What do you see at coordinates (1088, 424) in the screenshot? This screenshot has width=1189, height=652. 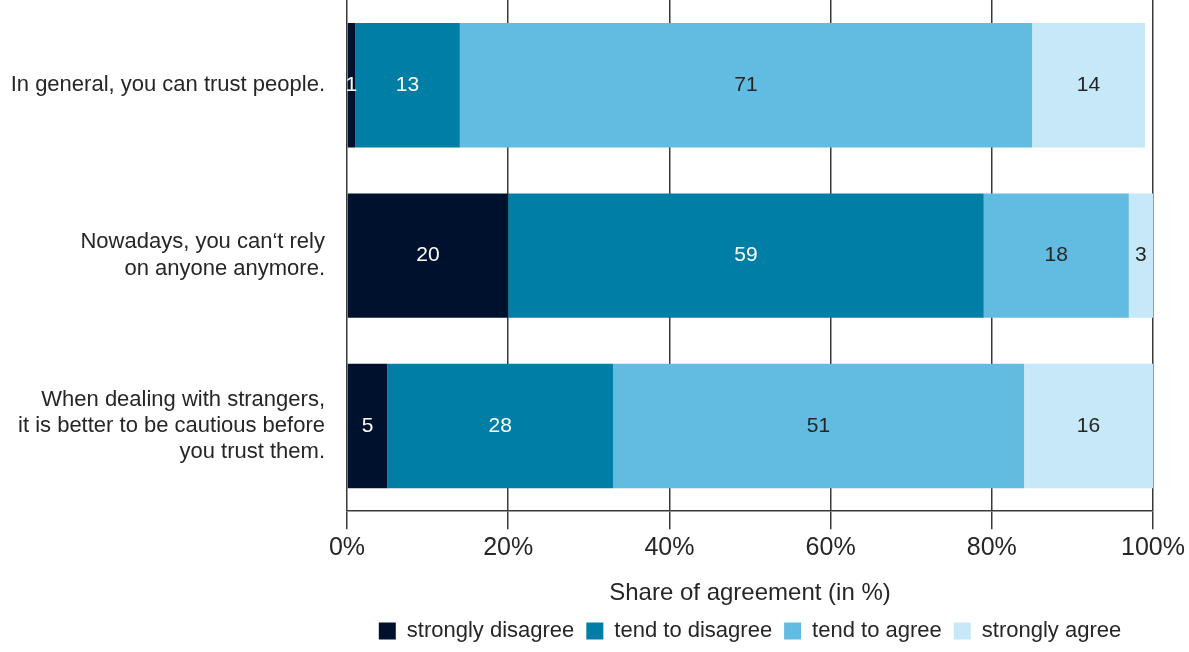 I see `data-label: 16` at bounding box center [1088, 424].